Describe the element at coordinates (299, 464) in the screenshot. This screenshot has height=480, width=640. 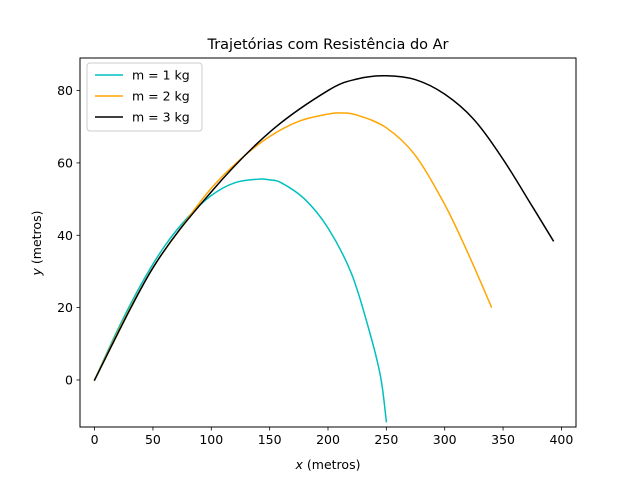
I see `x-axis-variable: x` at that location.